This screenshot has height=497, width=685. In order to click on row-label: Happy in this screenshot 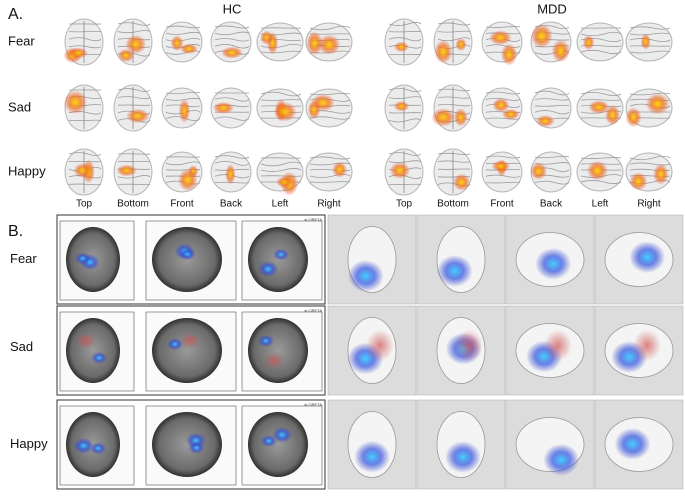, I will do `click(27, 170)`.